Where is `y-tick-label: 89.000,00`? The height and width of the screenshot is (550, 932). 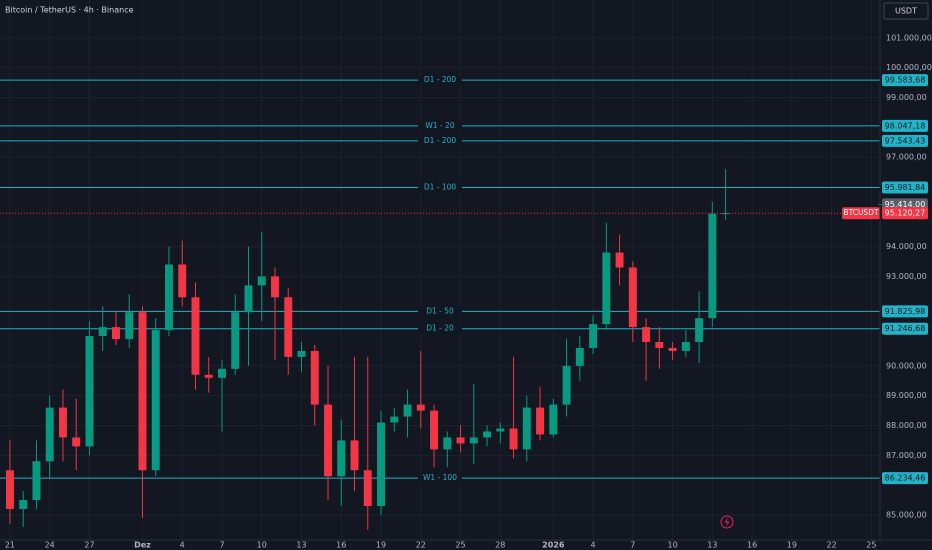 y-tick-label: 89.000,00 is located at coordinates (906, 395).